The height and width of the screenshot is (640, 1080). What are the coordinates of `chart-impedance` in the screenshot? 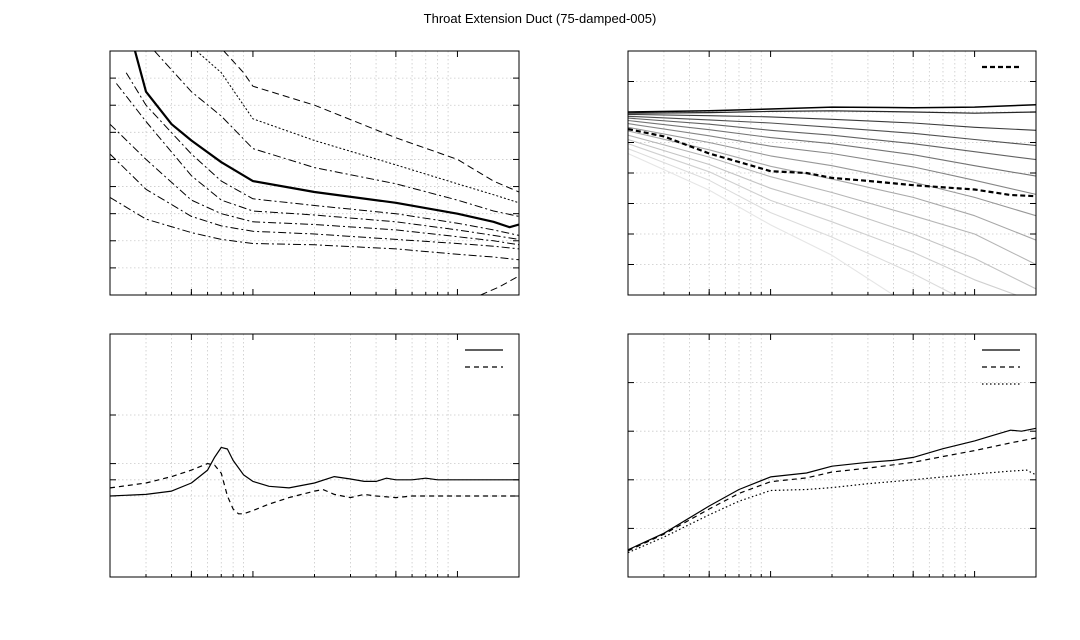 It's located at (314, 455).